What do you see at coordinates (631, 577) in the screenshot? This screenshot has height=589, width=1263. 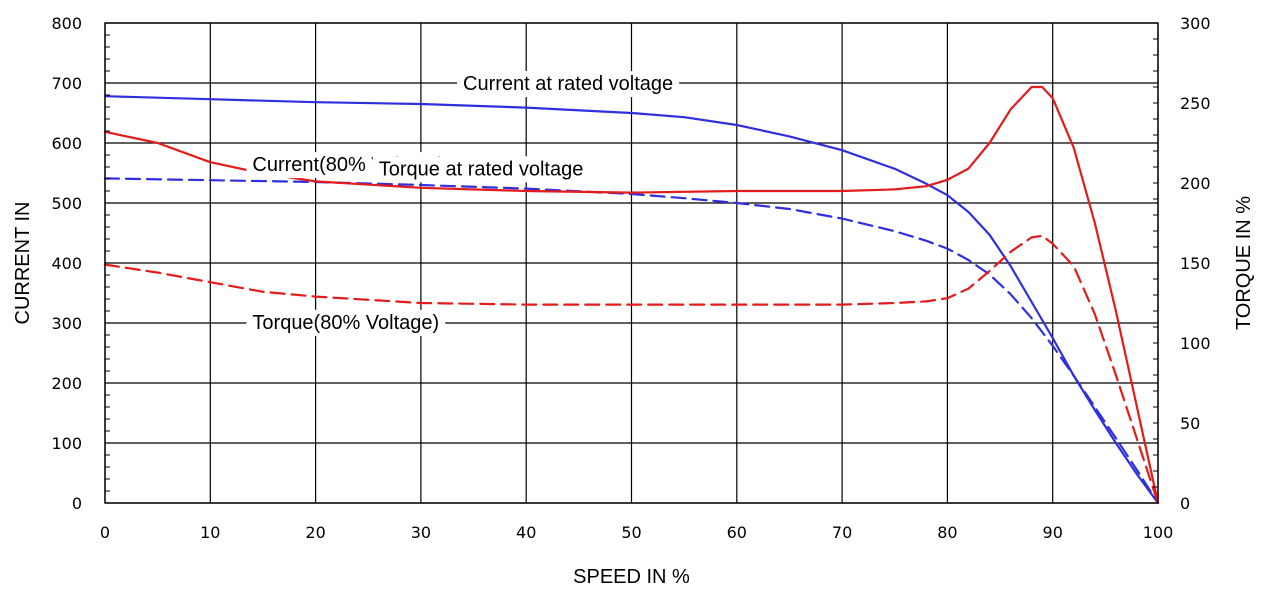 I see `x-axis-title: SPEED IN %` at bounding box center [631, 577].